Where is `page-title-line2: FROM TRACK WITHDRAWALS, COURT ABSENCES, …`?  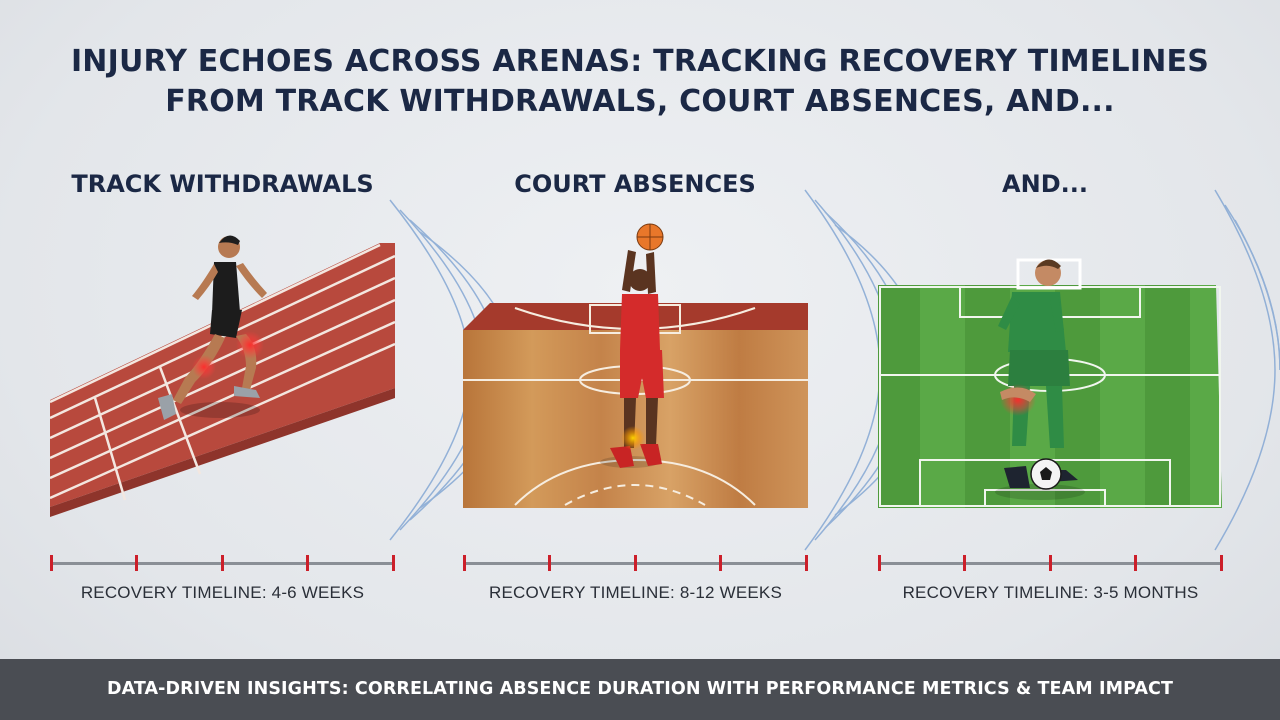 page-title-line2: FROM TRACK WITHDRAWALS, COURT ABSENCES, … is located at coordinates (640, 101).